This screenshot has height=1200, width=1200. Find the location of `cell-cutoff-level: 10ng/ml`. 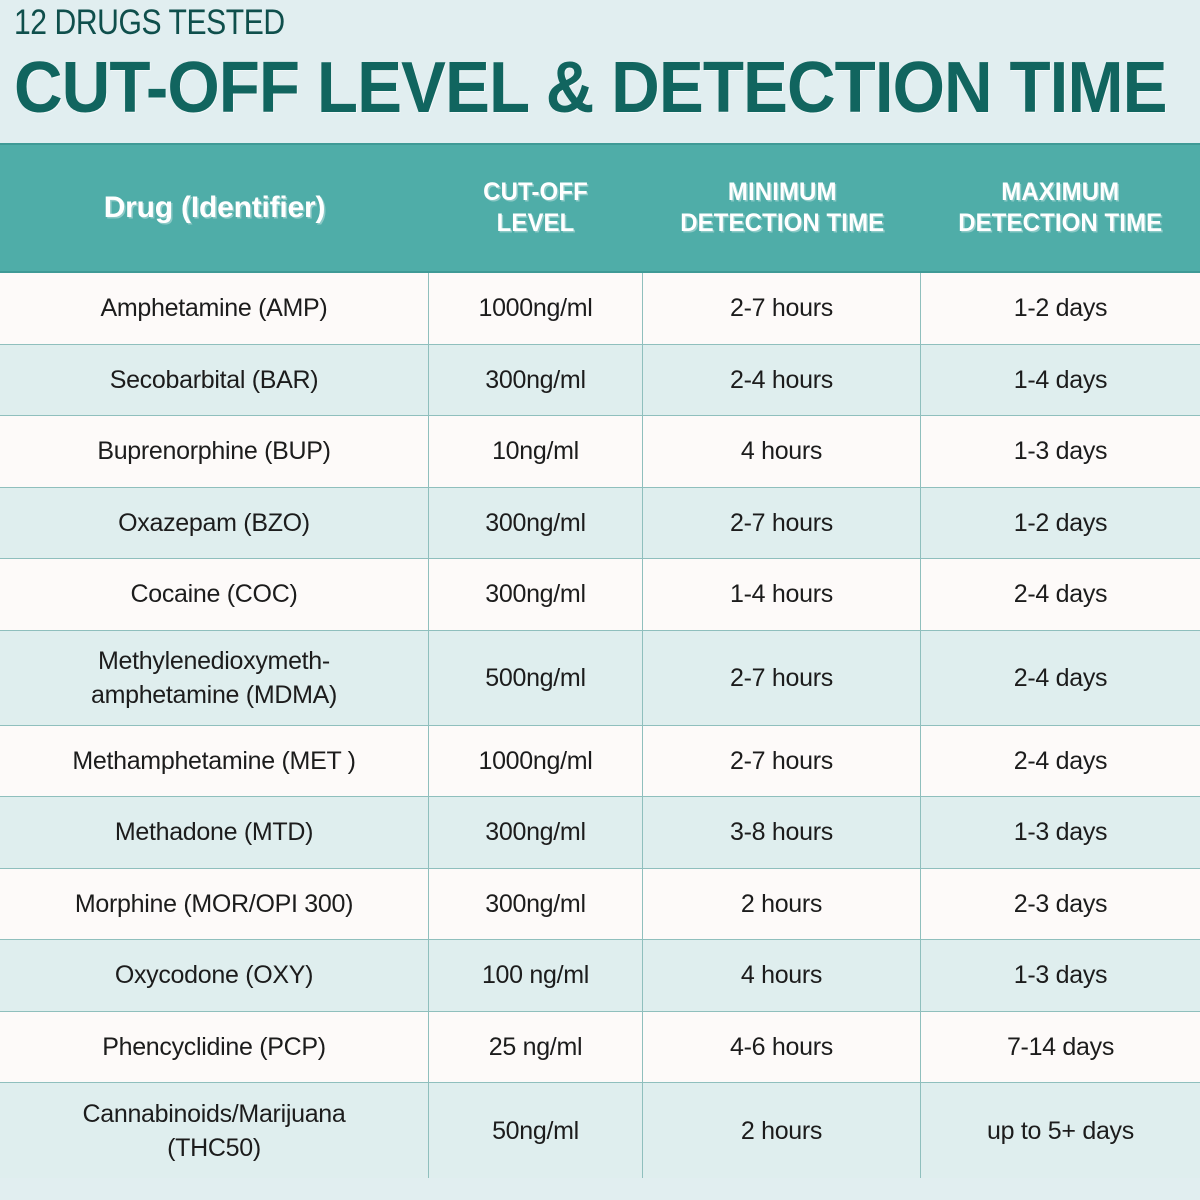

cell-cutoff-level: 10ng/ml is located at coordinates (536, 451).